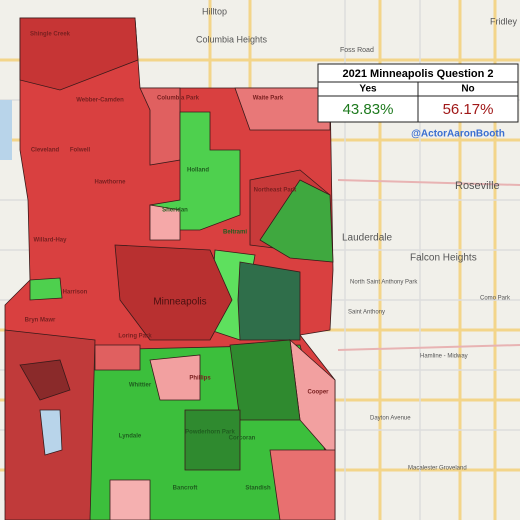 Image resolution: width=520 pixels, height=520 pixels. I want to click on neighborhood-label: Beltrami, so click(235, 233).